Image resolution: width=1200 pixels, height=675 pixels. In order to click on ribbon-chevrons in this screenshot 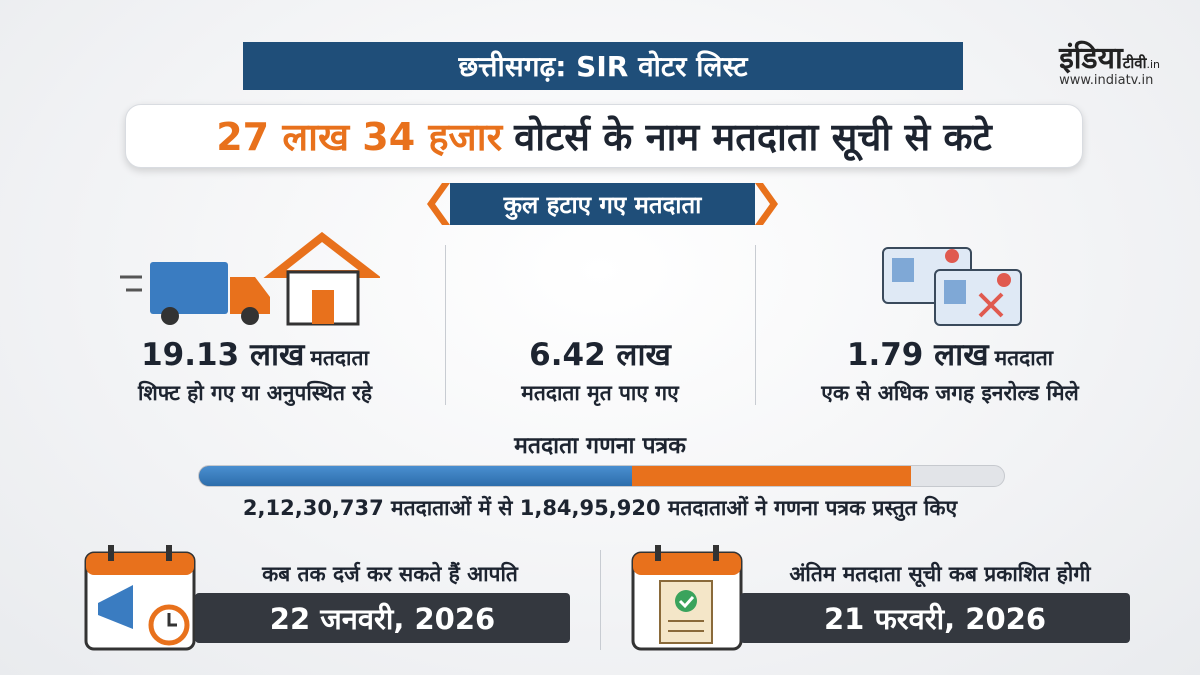, I will do `click(602, 204)`.